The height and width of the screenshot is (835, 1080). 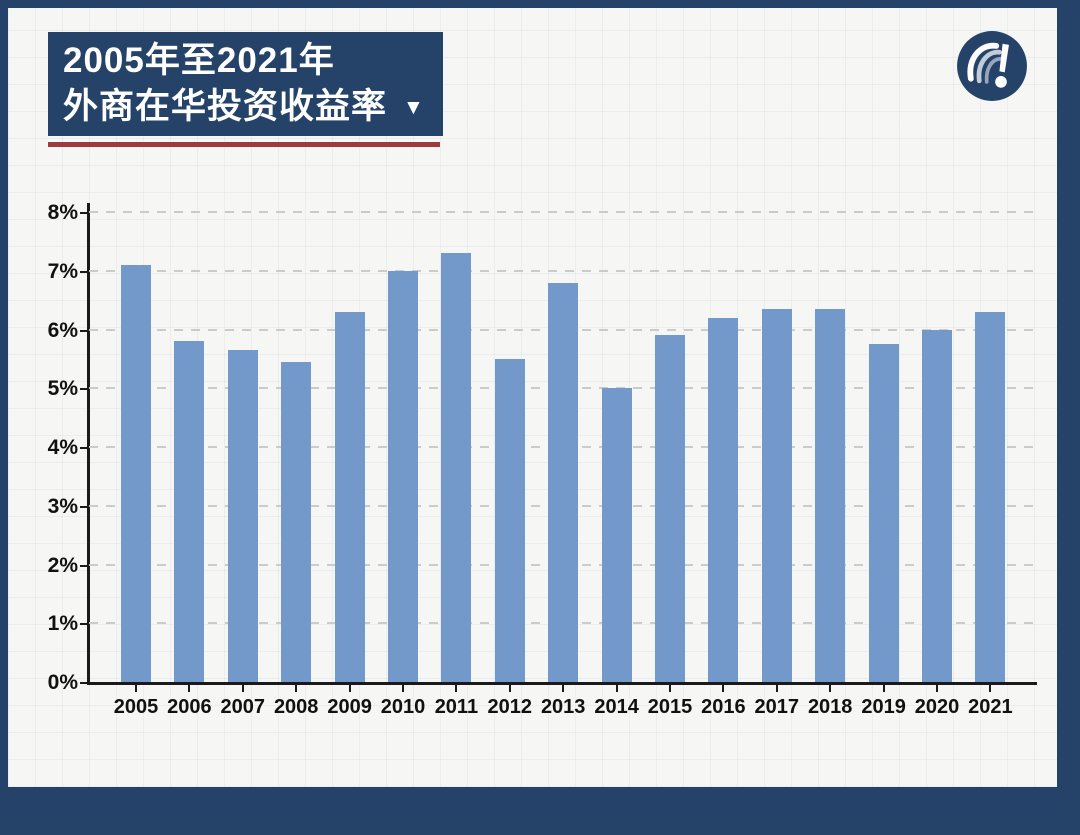 What do you see at coordinates (723, 688) in the screenshot?
I see `x-axis-tick-2016` at bounding box center [723, 688].